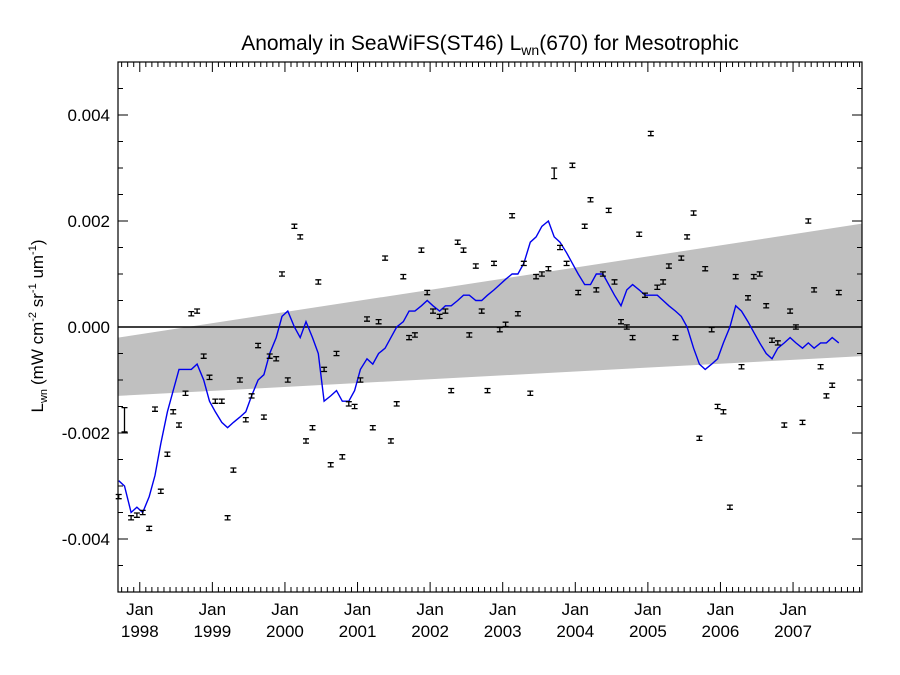 This screenshot has height=675, width=900. I want to click on y-tick-label: 0.000, so click(88, 327).